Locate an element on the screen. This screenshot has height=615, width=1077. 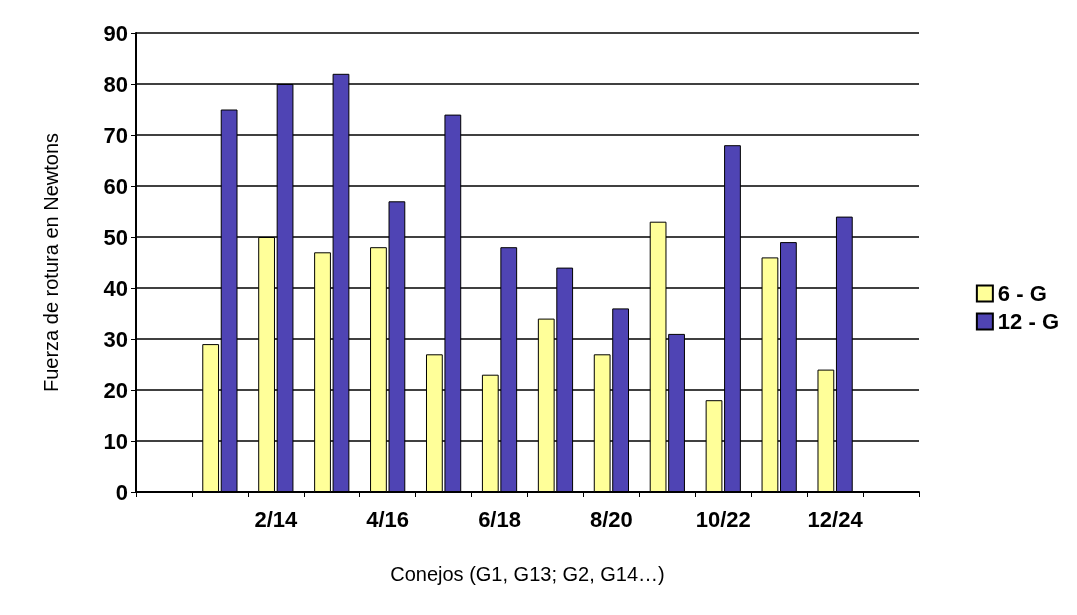
y-tick-label: 90 is located at coordinates (115, 33).